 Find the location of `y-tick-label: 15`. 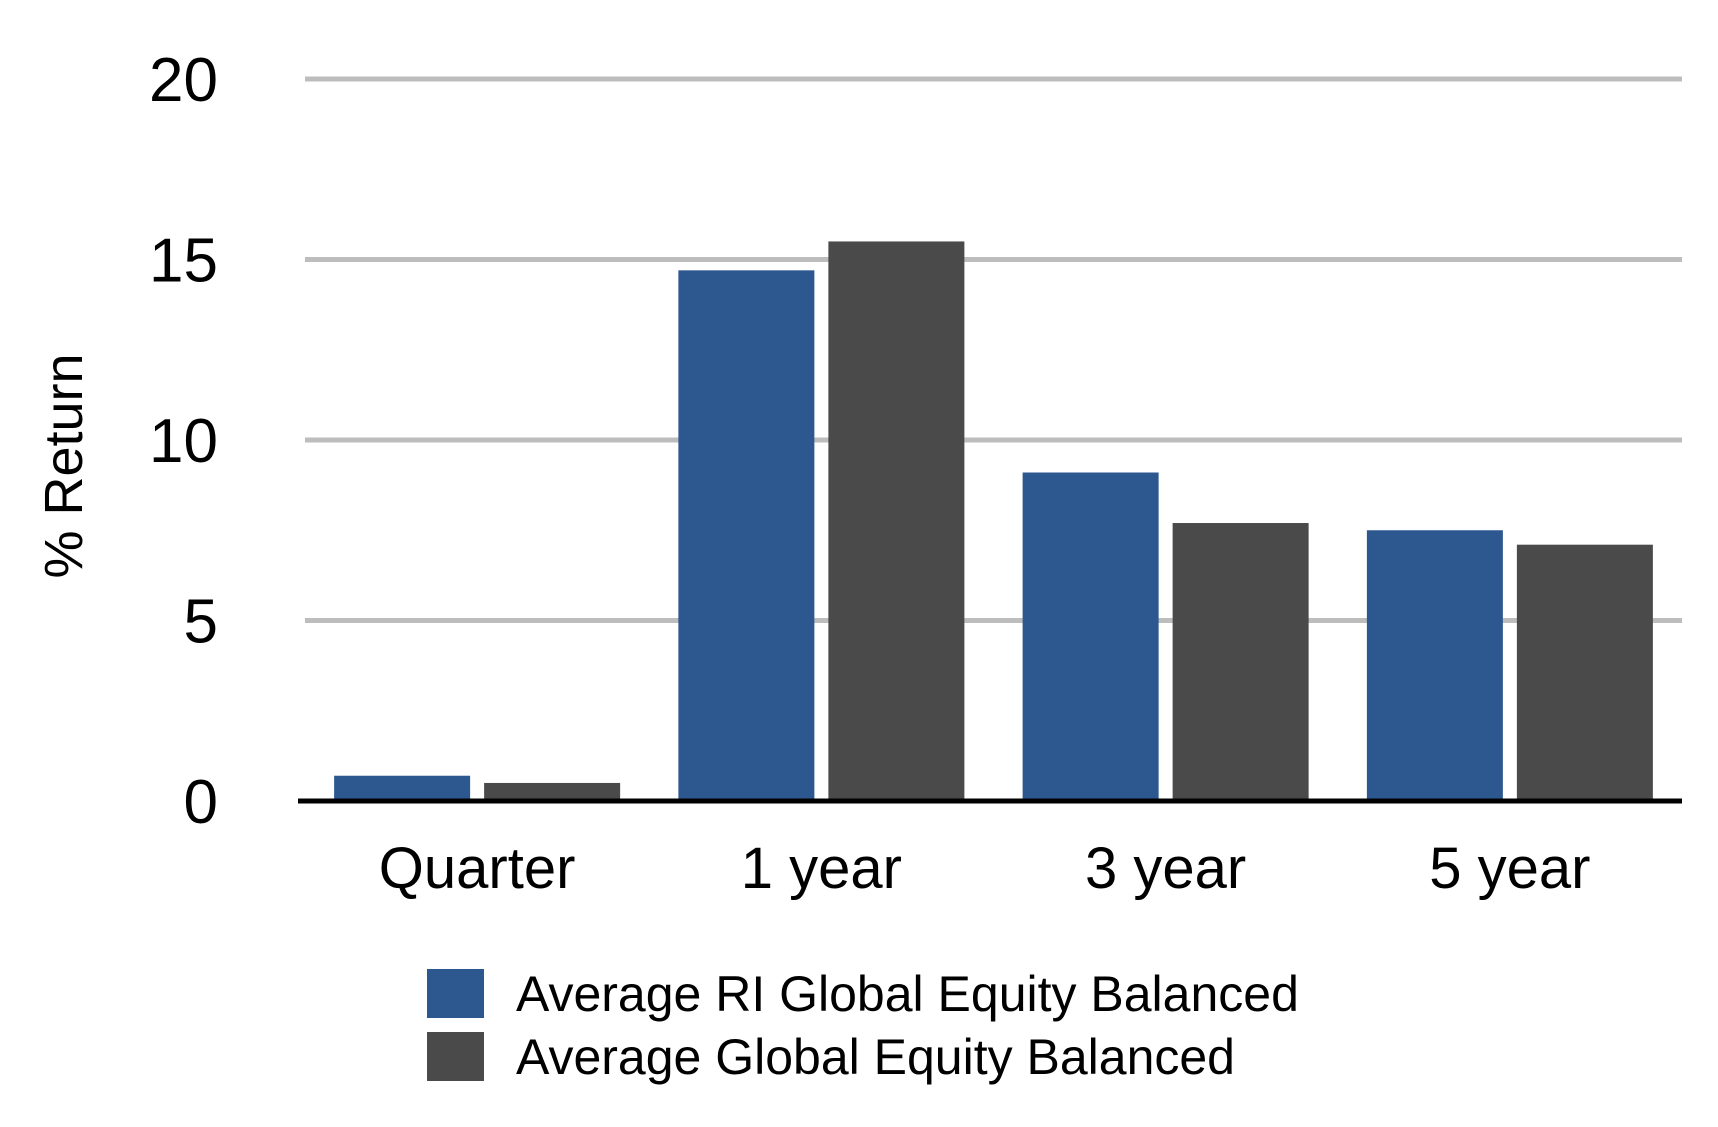

y-tick-label: 15 is located at coordinates (183, 261).